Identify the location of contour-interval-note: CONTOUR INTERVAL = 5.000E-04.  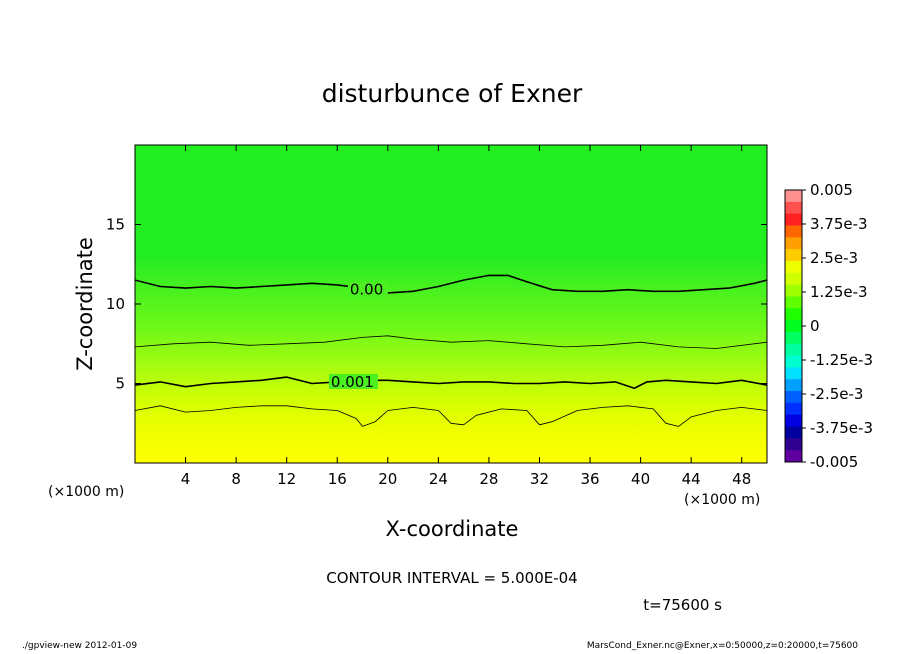
(451, 578).